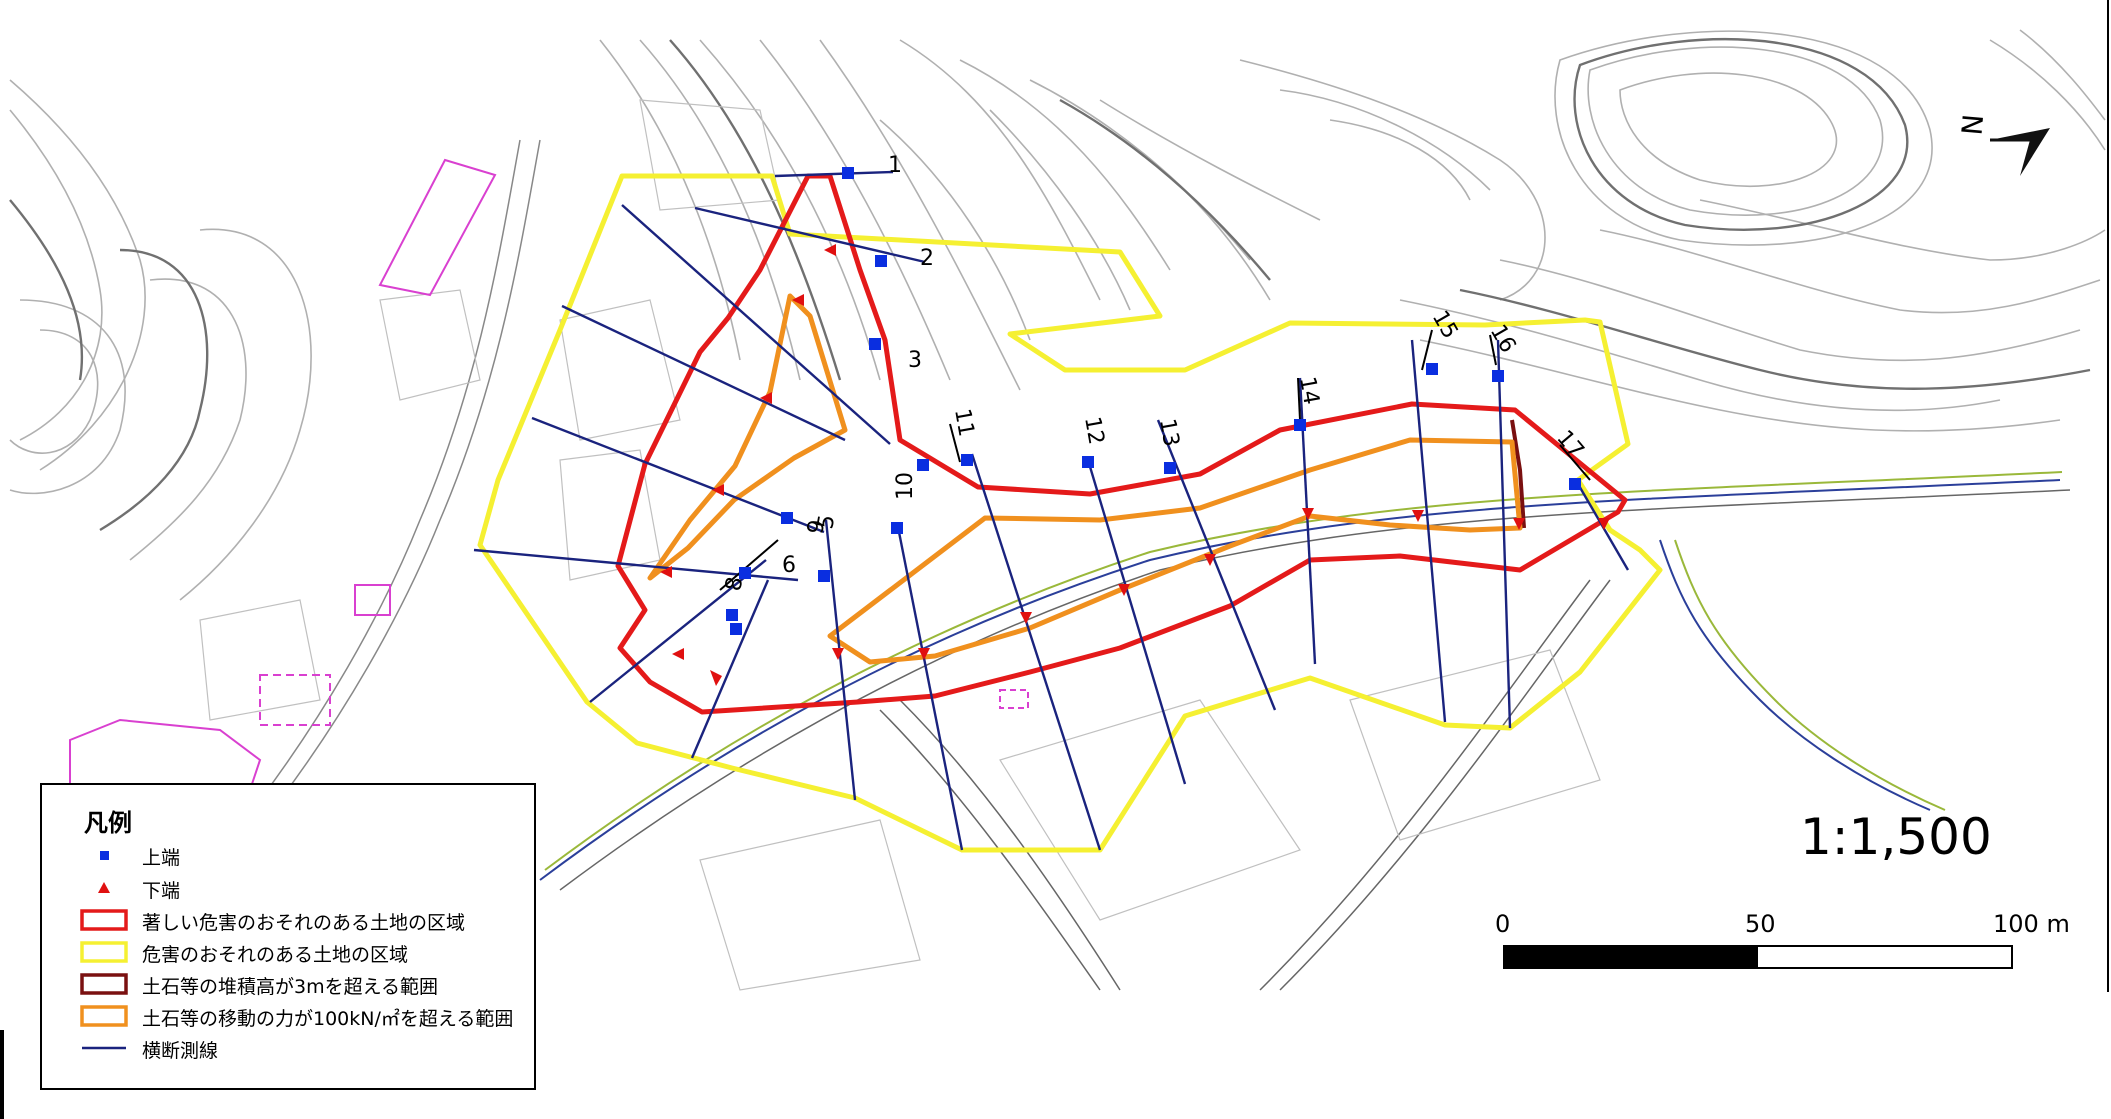  What do you see at coordinates (104, 920) in the screenshot?
I see `red-box-icon` at bounding box center [104, 920].